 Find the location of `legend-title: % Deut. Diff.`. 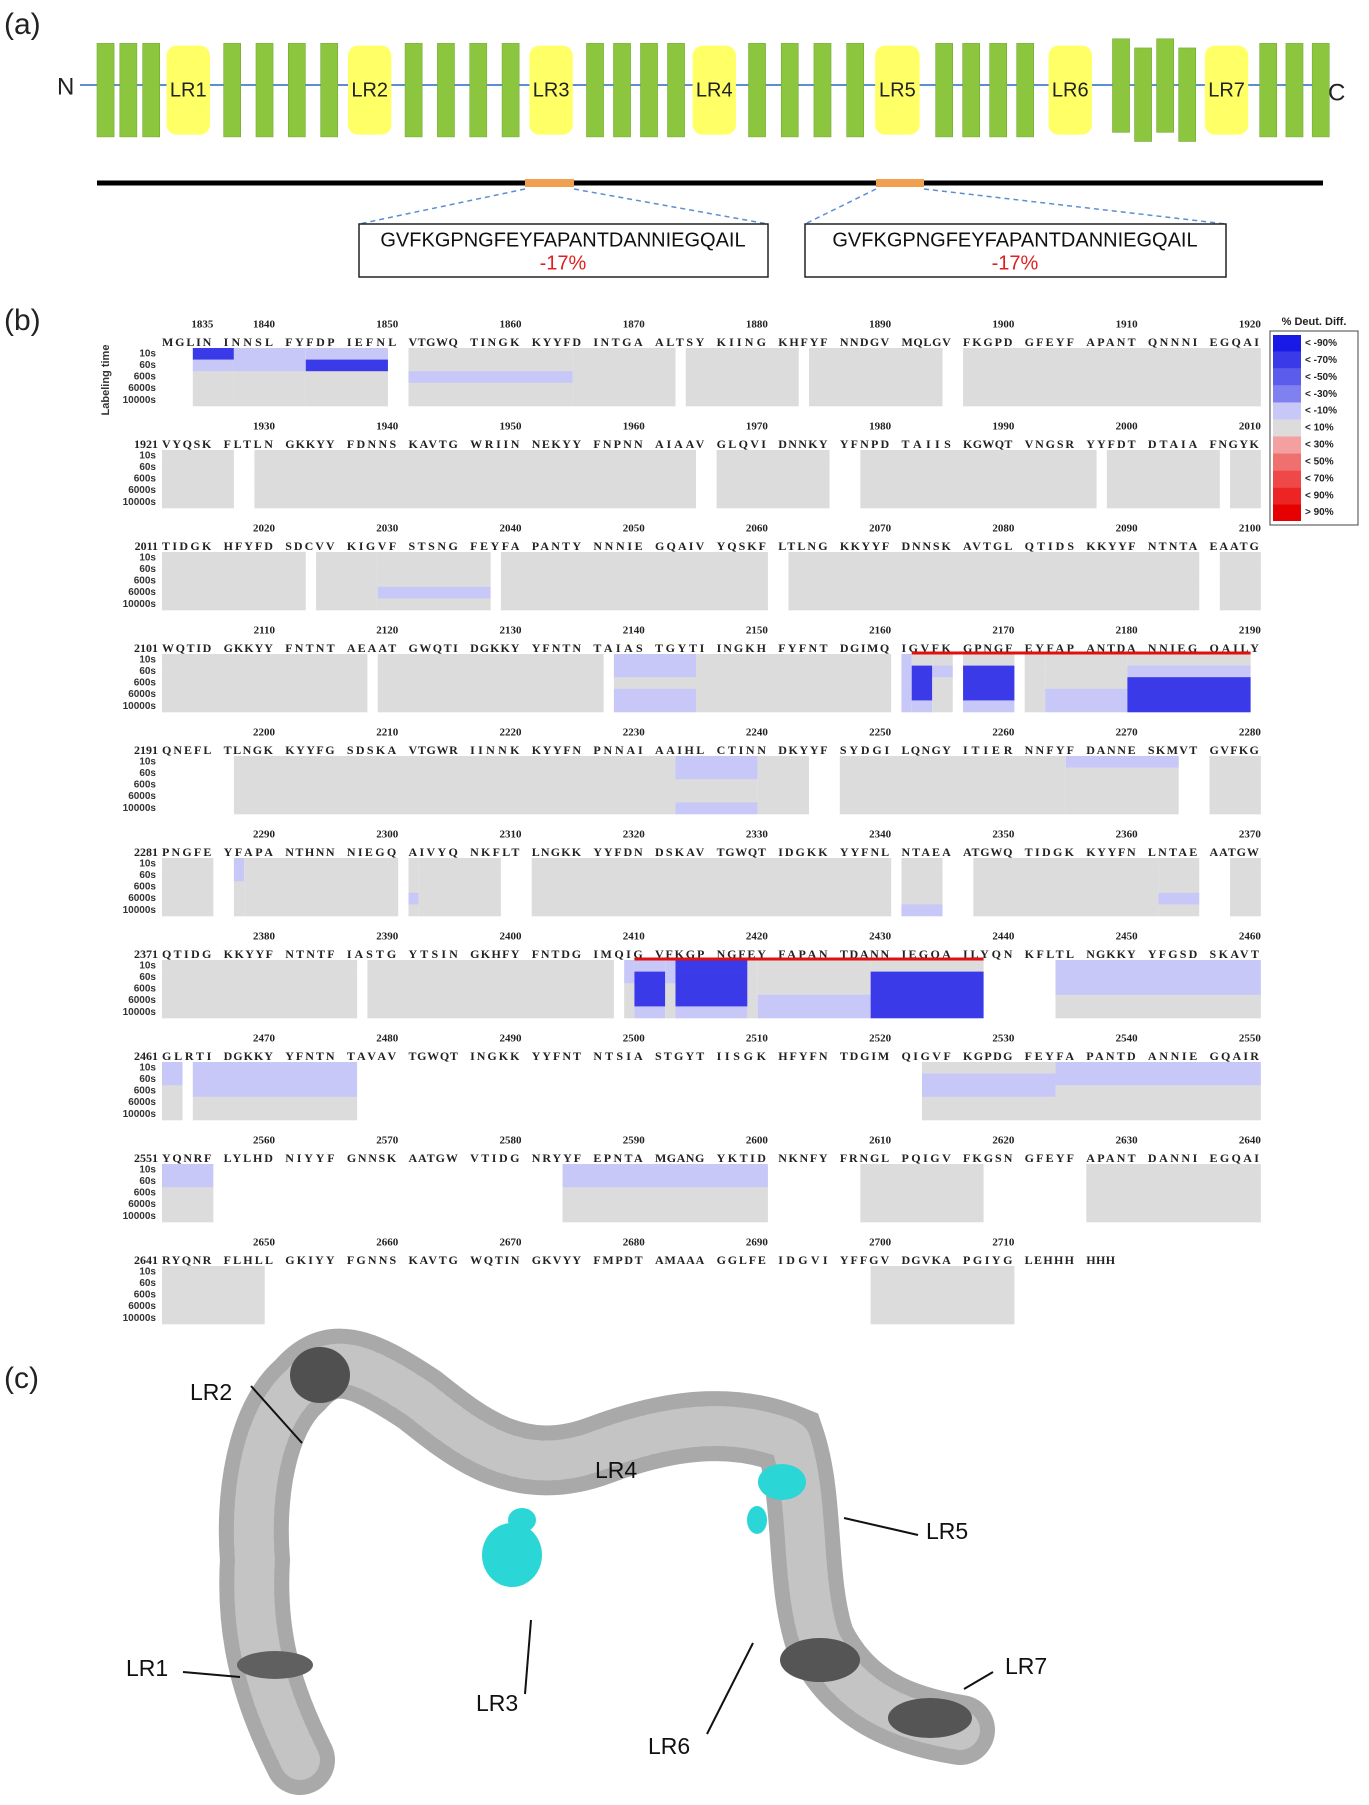

legend-title: % Deut. Diff. is located at coordinates (1314, 322).